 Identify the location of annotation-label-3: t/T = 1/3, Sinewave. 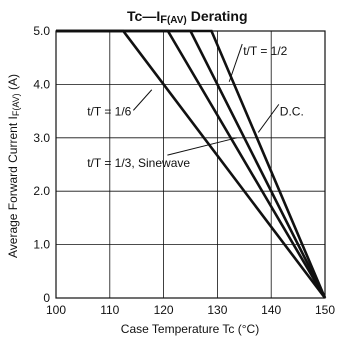
(138, 163).